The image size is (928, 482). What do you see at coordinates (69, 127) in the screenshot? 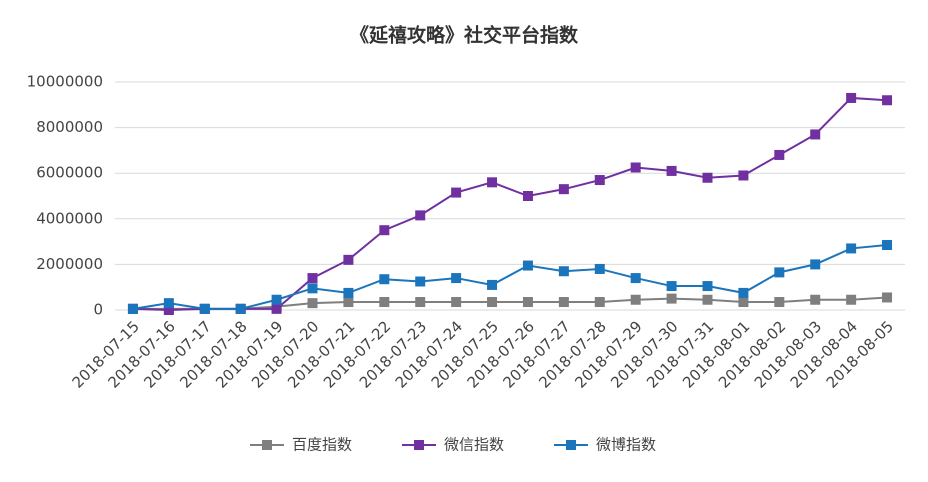
I see `y-tick-label: 8000000` at bounding box center [69, 127].